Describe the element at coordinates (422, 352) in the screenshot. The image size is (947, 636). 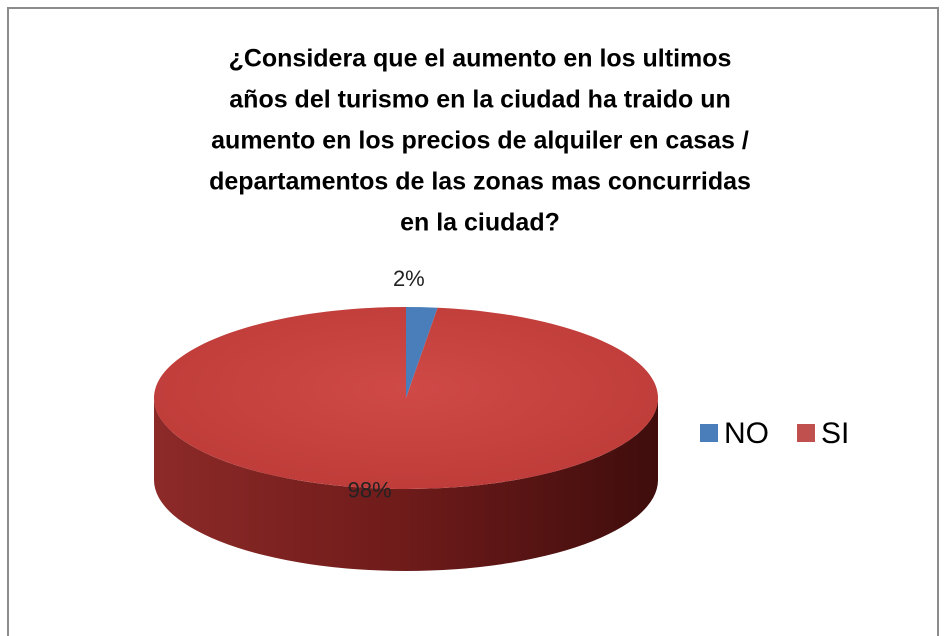
I see `pie-slice` at that location.